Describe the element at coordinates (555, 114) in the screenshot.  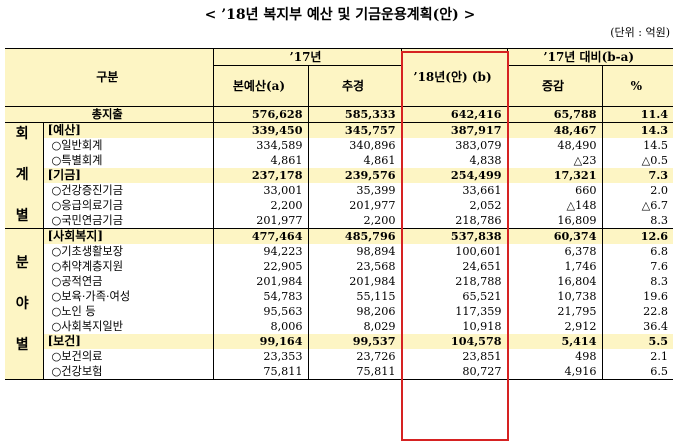
I see `cell-diff: 65,788` at that location.